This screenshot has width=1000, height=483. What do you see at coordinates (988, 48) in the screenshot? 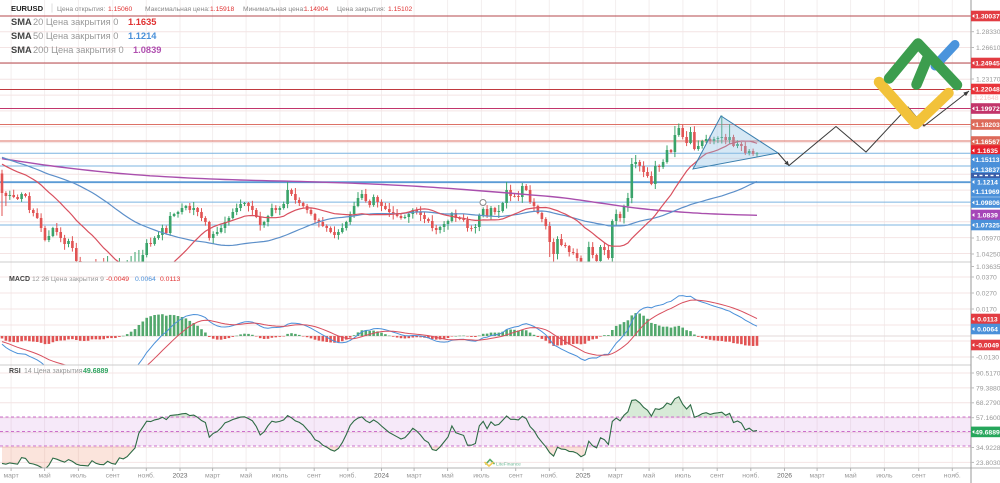
I see `svg-text: 1.26610` at bounding box center [988, 48].